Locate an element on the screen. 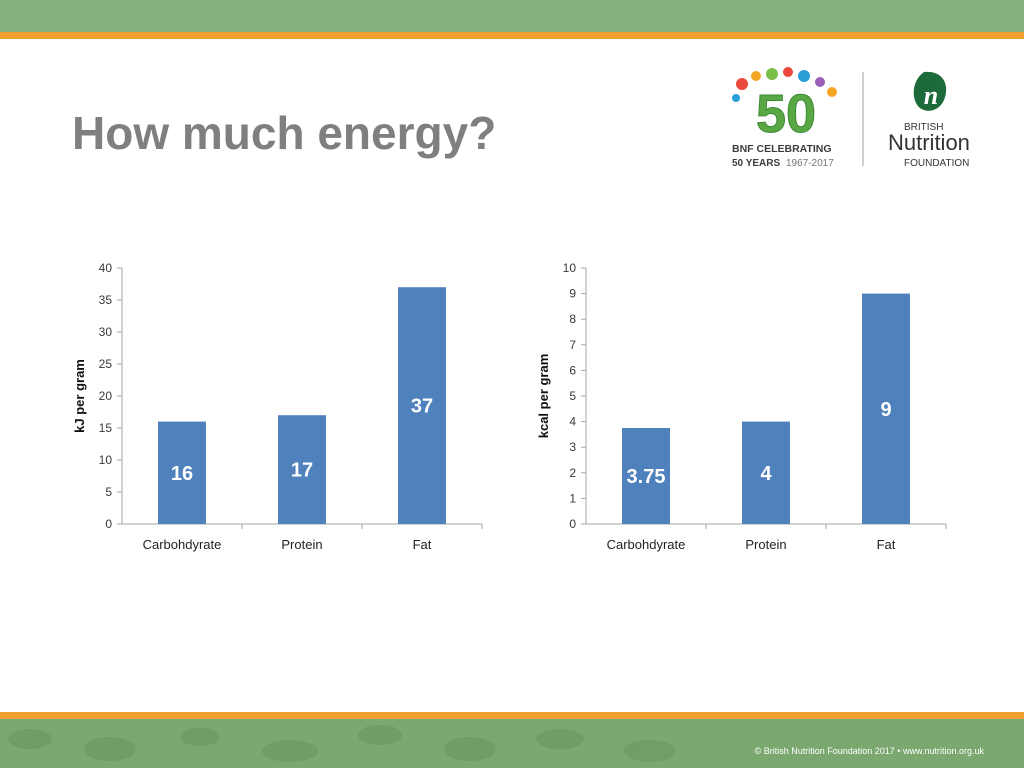 The width and height of the screenshot is (1024, 768). bnf-line2: Nutrition is located at coordinates (929, 142).